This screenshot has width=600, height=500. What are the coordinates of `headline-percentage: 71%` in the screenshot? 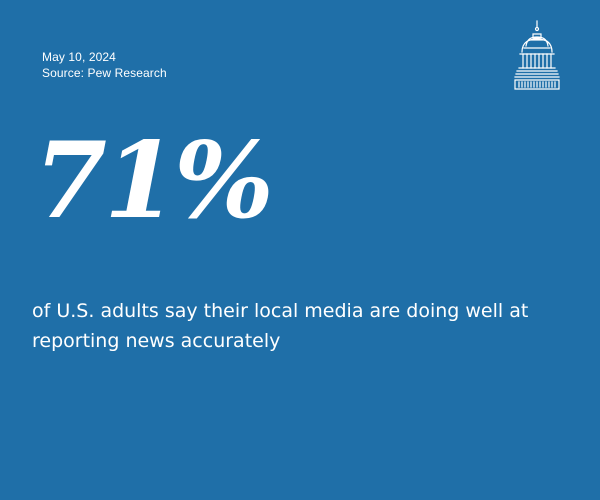 It's located at (154, 180).